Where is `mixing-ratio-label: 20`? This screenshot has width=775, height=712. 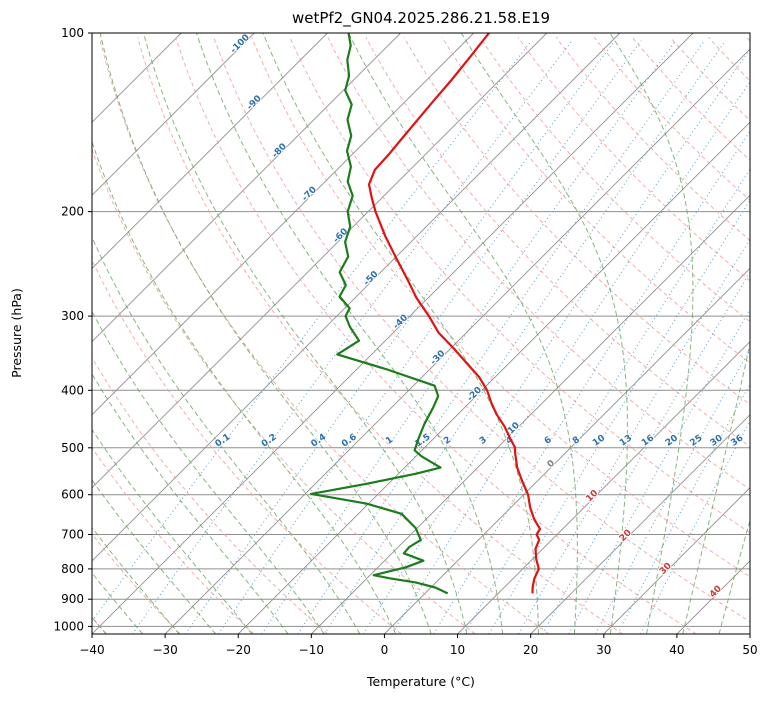
mixing-ratio-label: 20 is located at coordinates (672, 440).